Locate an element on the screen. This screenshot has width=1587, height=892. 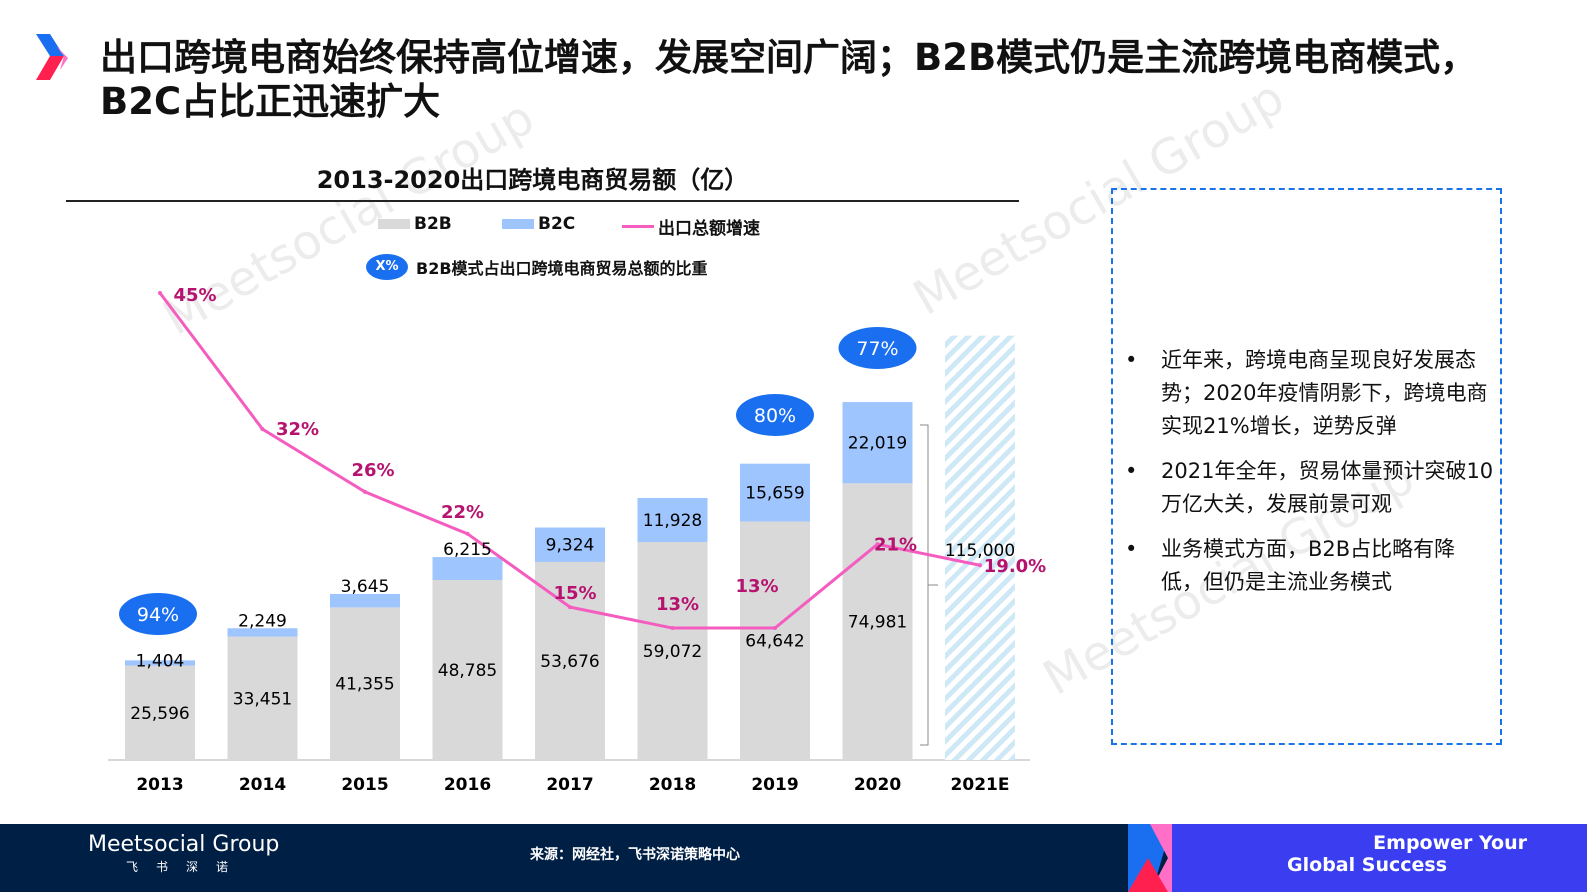
x-tick-label: 2014 is located at coordinates (262, 785).